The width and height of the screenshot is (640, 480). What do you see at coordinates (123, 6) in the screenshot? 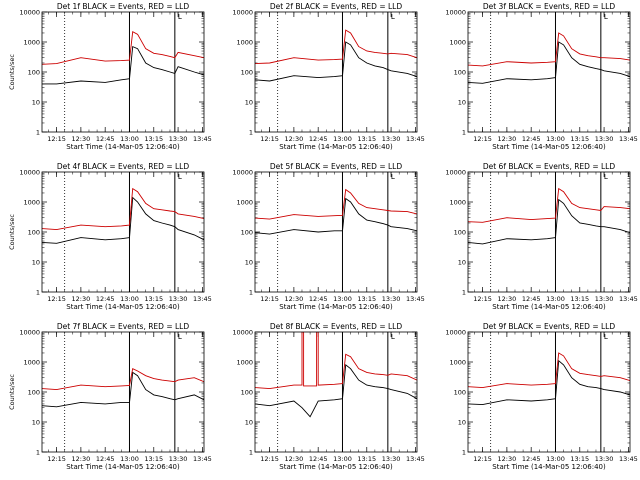
I see `panel-title: Det 1f BLACK = Events, RED = LLD` at bounding box center [123, 6].